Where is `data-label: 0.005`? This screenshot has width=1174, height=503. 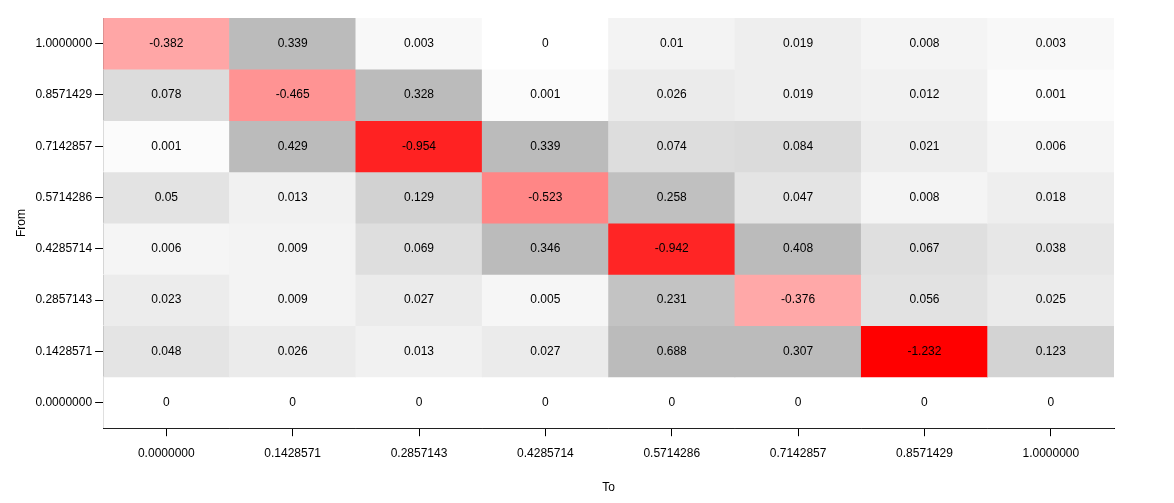
data-label: 0.005 is located at coordinates (545, 299).